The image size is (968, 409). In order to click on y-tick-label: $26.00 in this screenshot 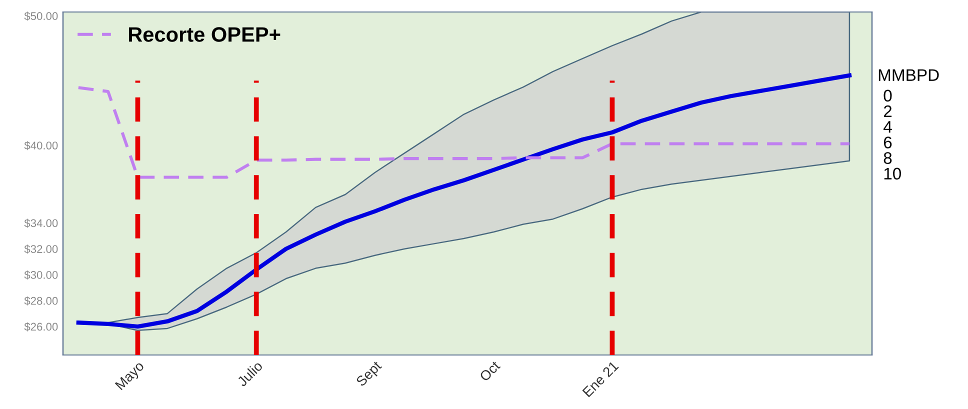, I will do `click(41, 327)`.